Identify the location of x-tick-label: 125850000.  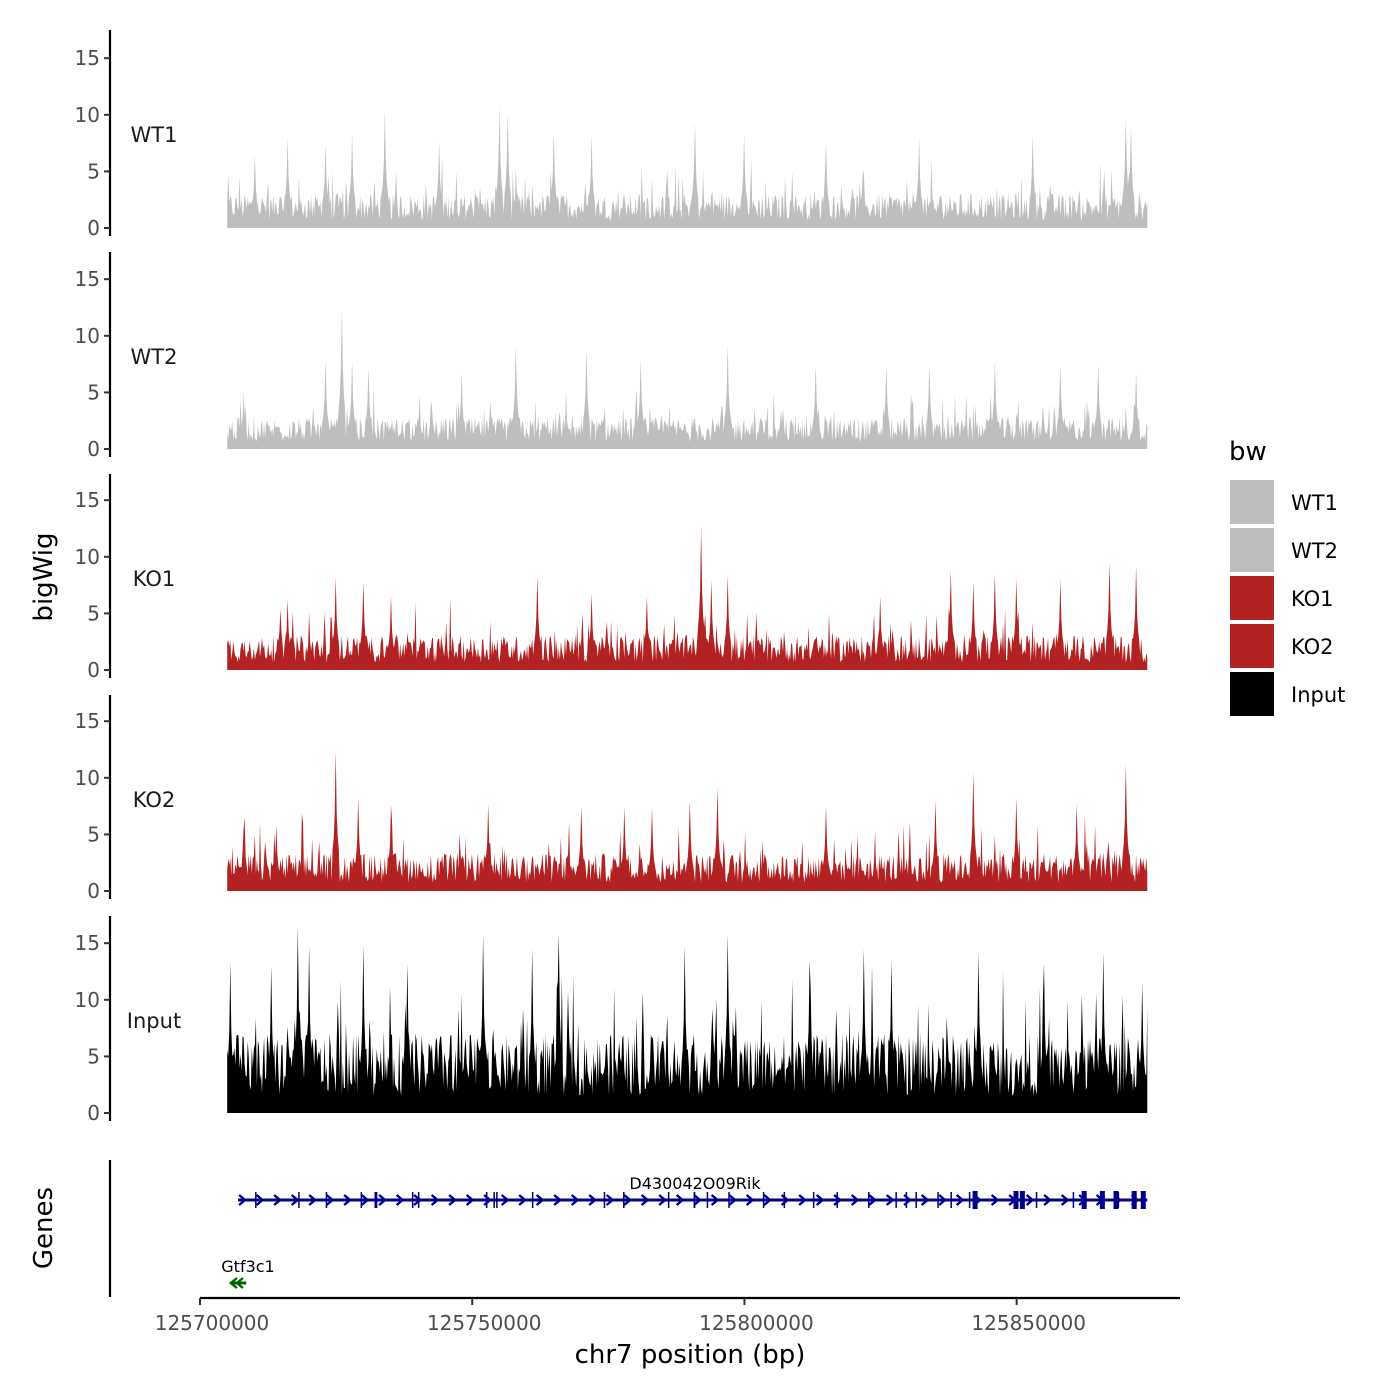
(1028, 1323).